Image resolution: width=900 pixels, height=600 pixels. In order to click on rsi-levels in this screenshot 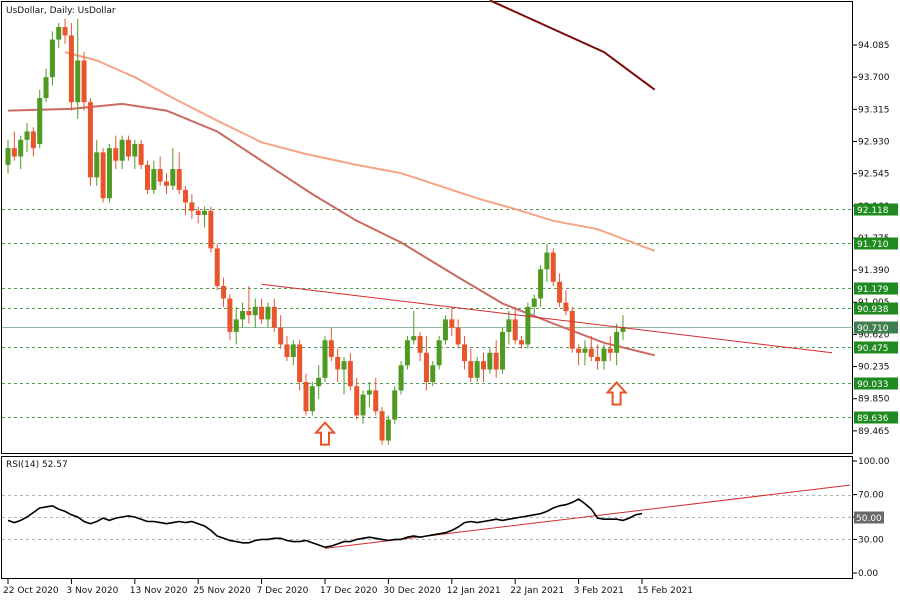, I will do `click(427, 517)`.